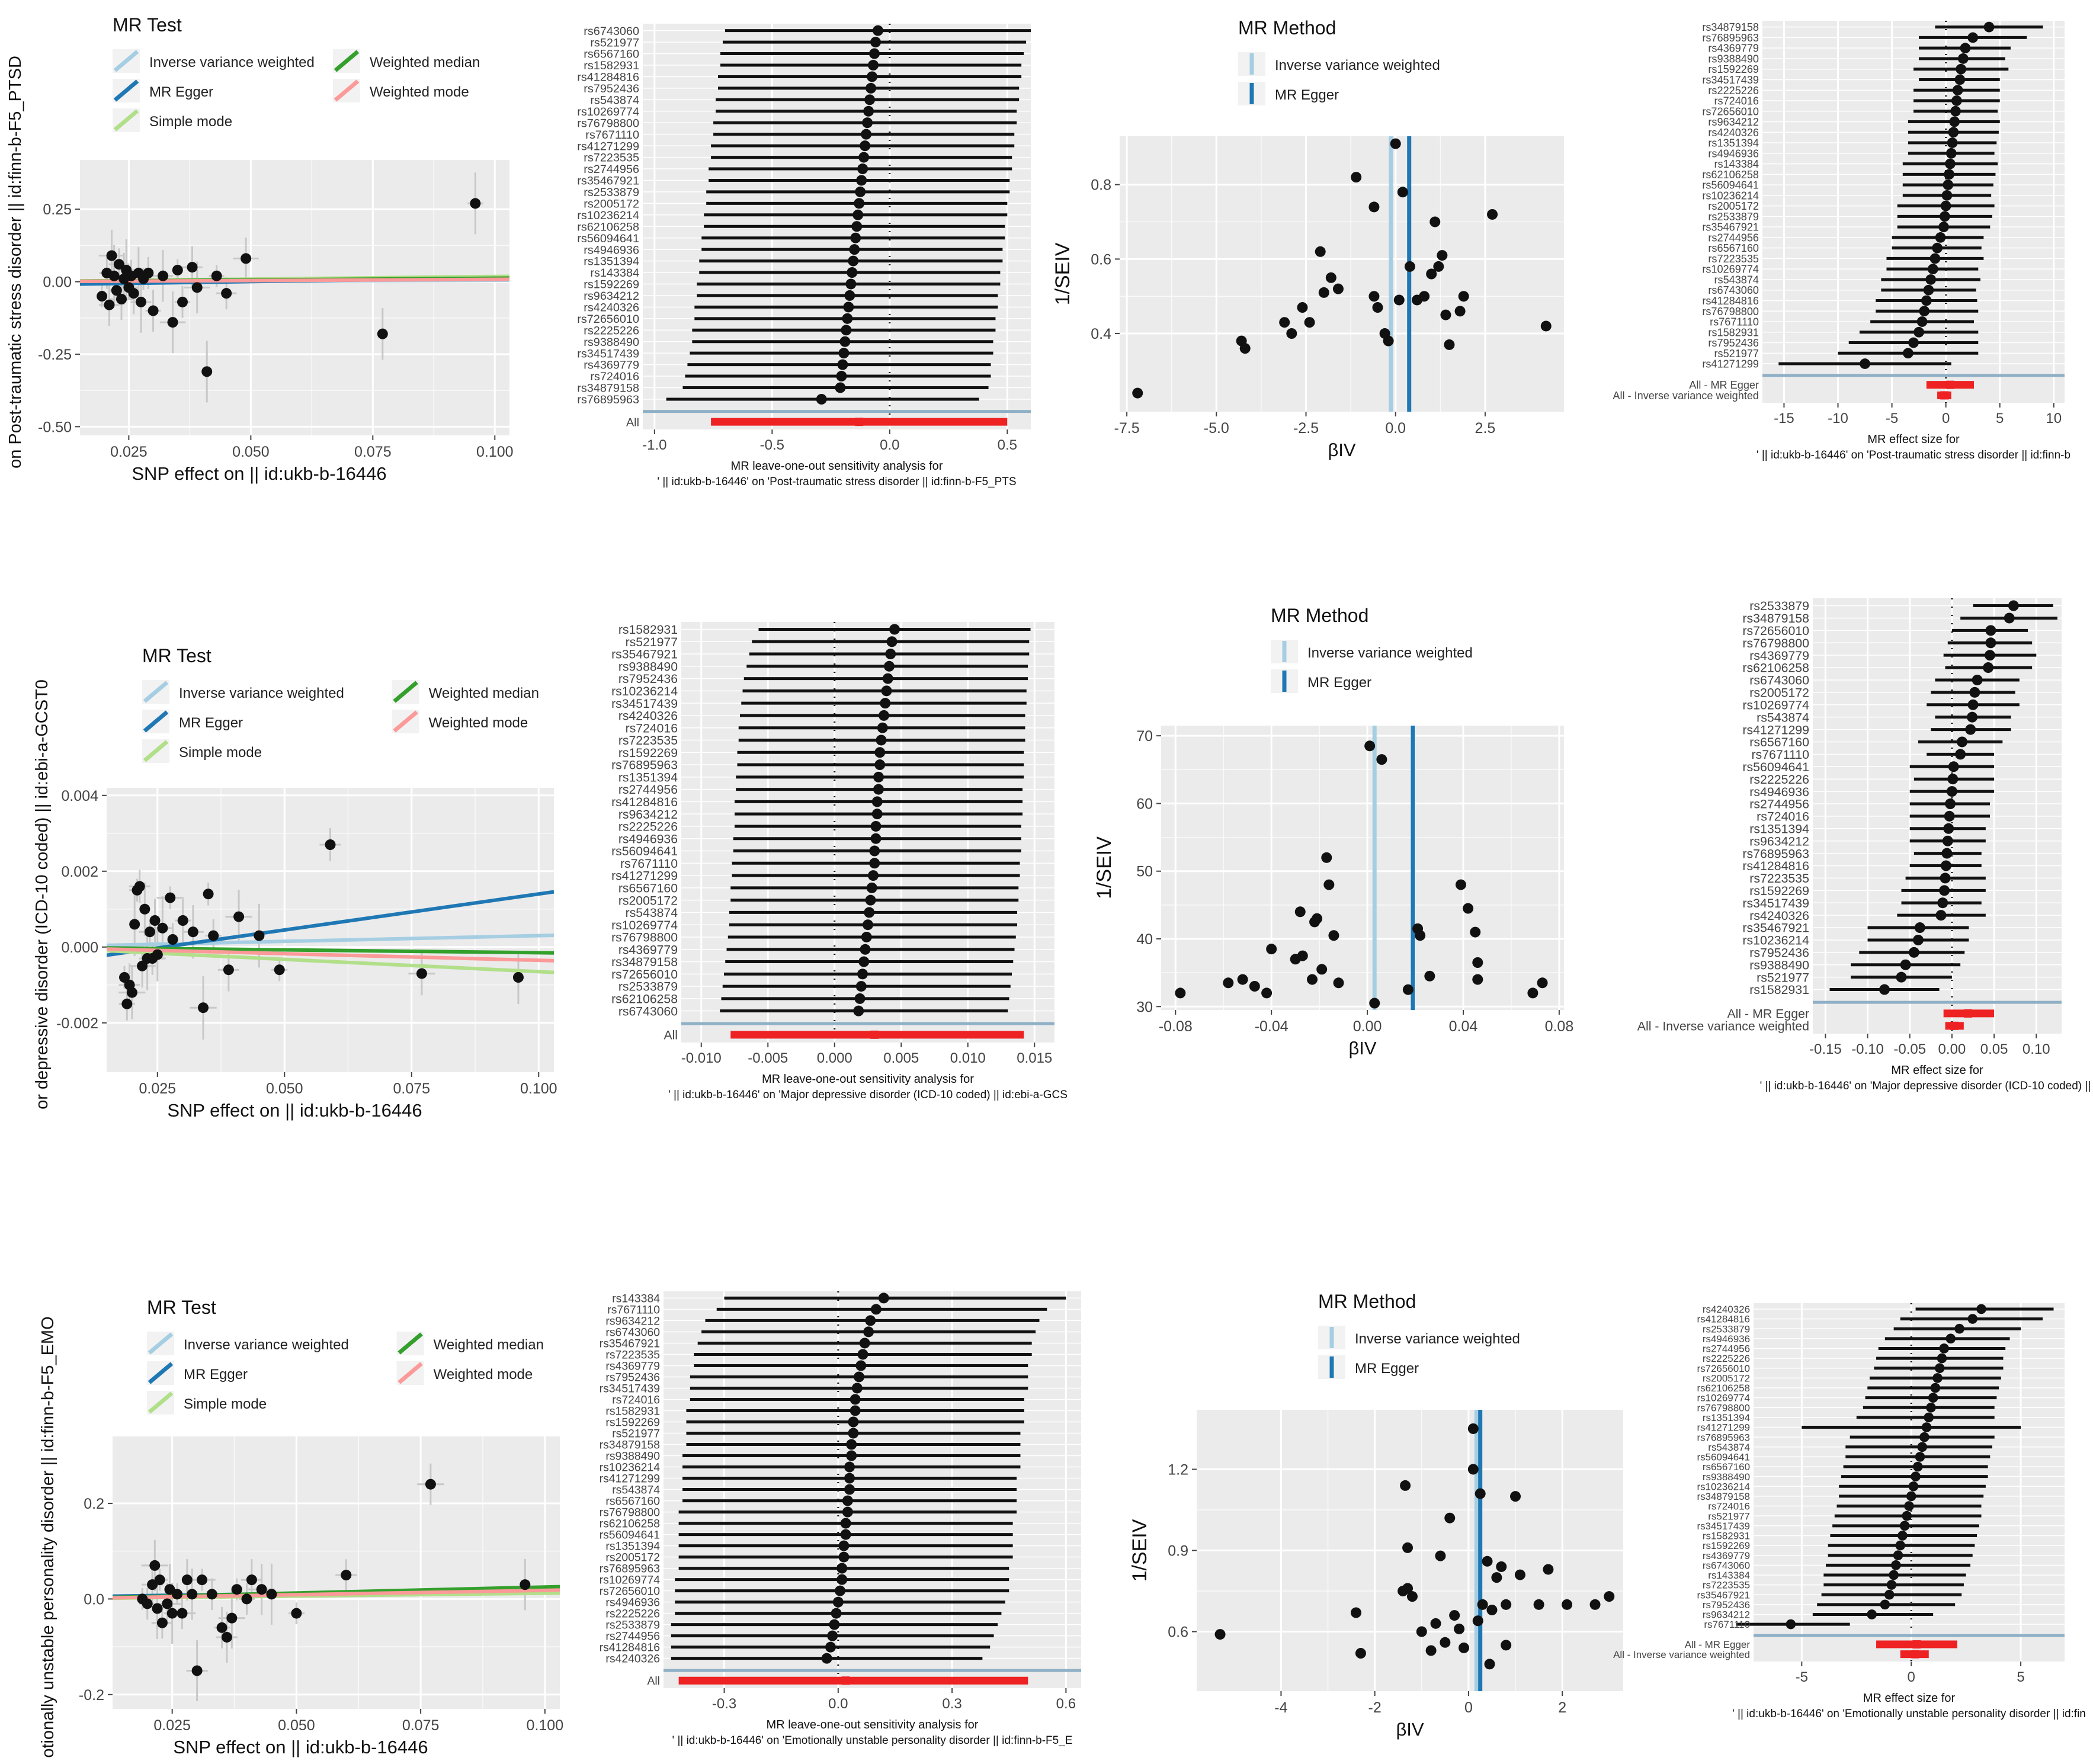  Describe the element at coordinates (1395, 429) in the screenshot. I see `tick-label-x: 0.0` at that location.